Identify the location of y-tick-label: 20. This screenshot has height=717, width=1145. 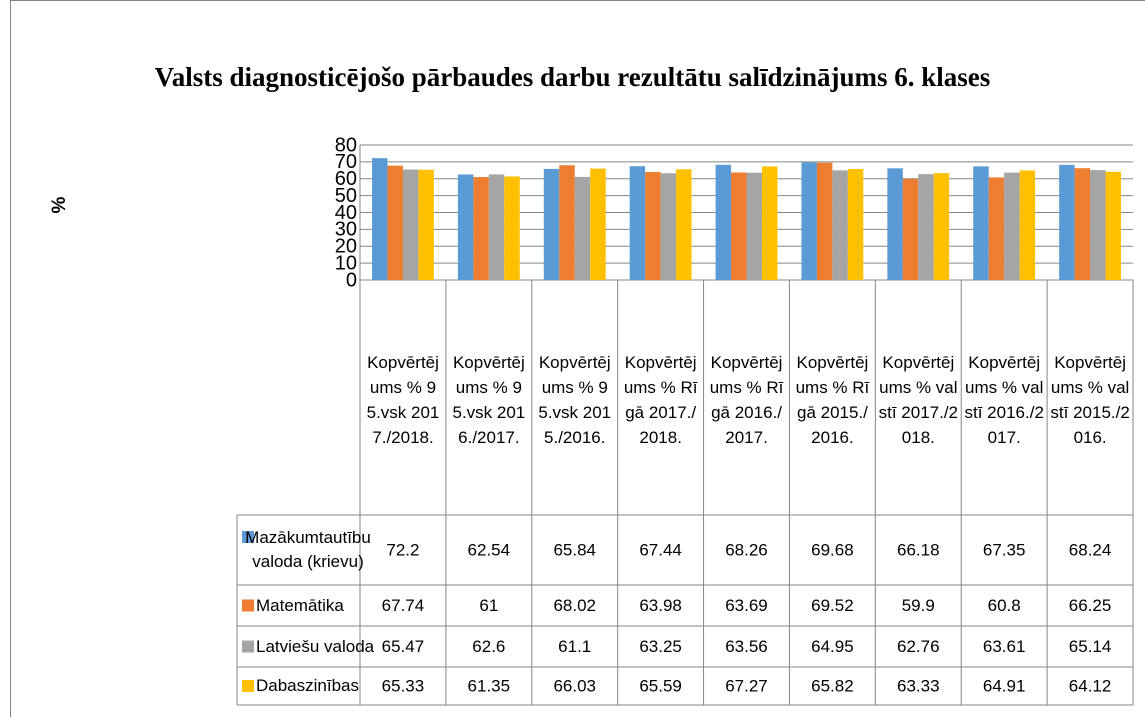
(346, 247).